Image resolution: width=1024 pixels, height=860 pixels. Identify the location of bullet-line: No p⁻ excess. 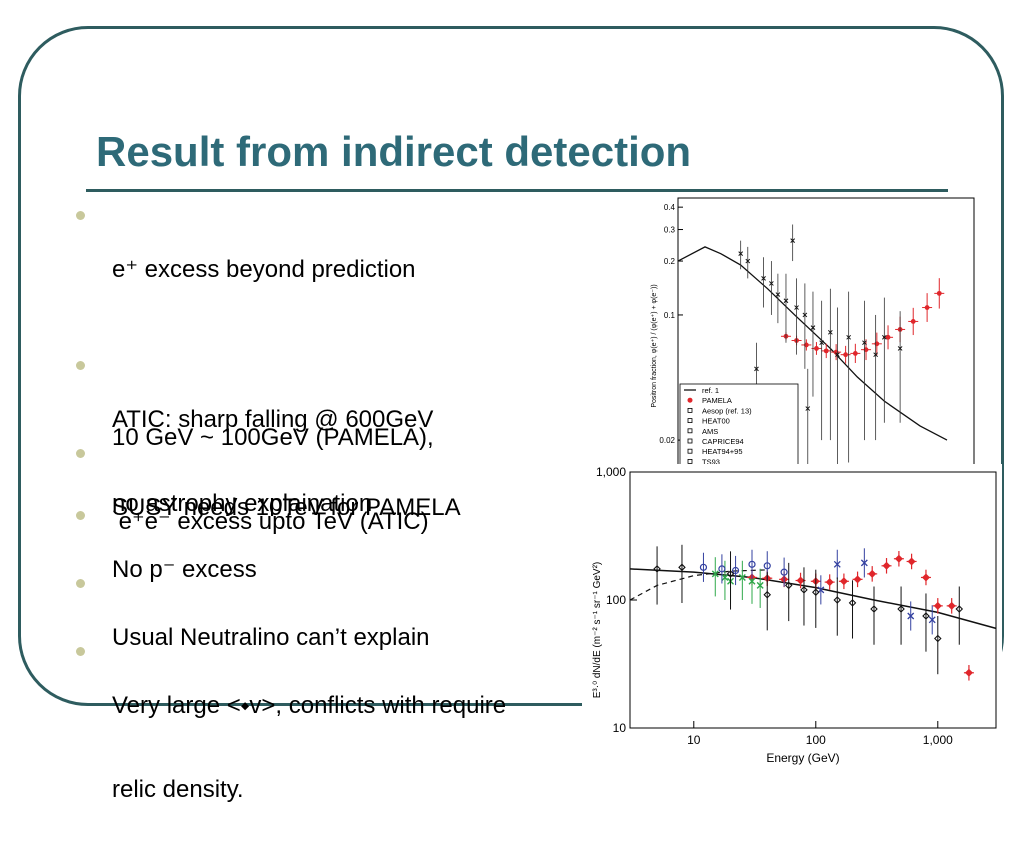
(184, 569).